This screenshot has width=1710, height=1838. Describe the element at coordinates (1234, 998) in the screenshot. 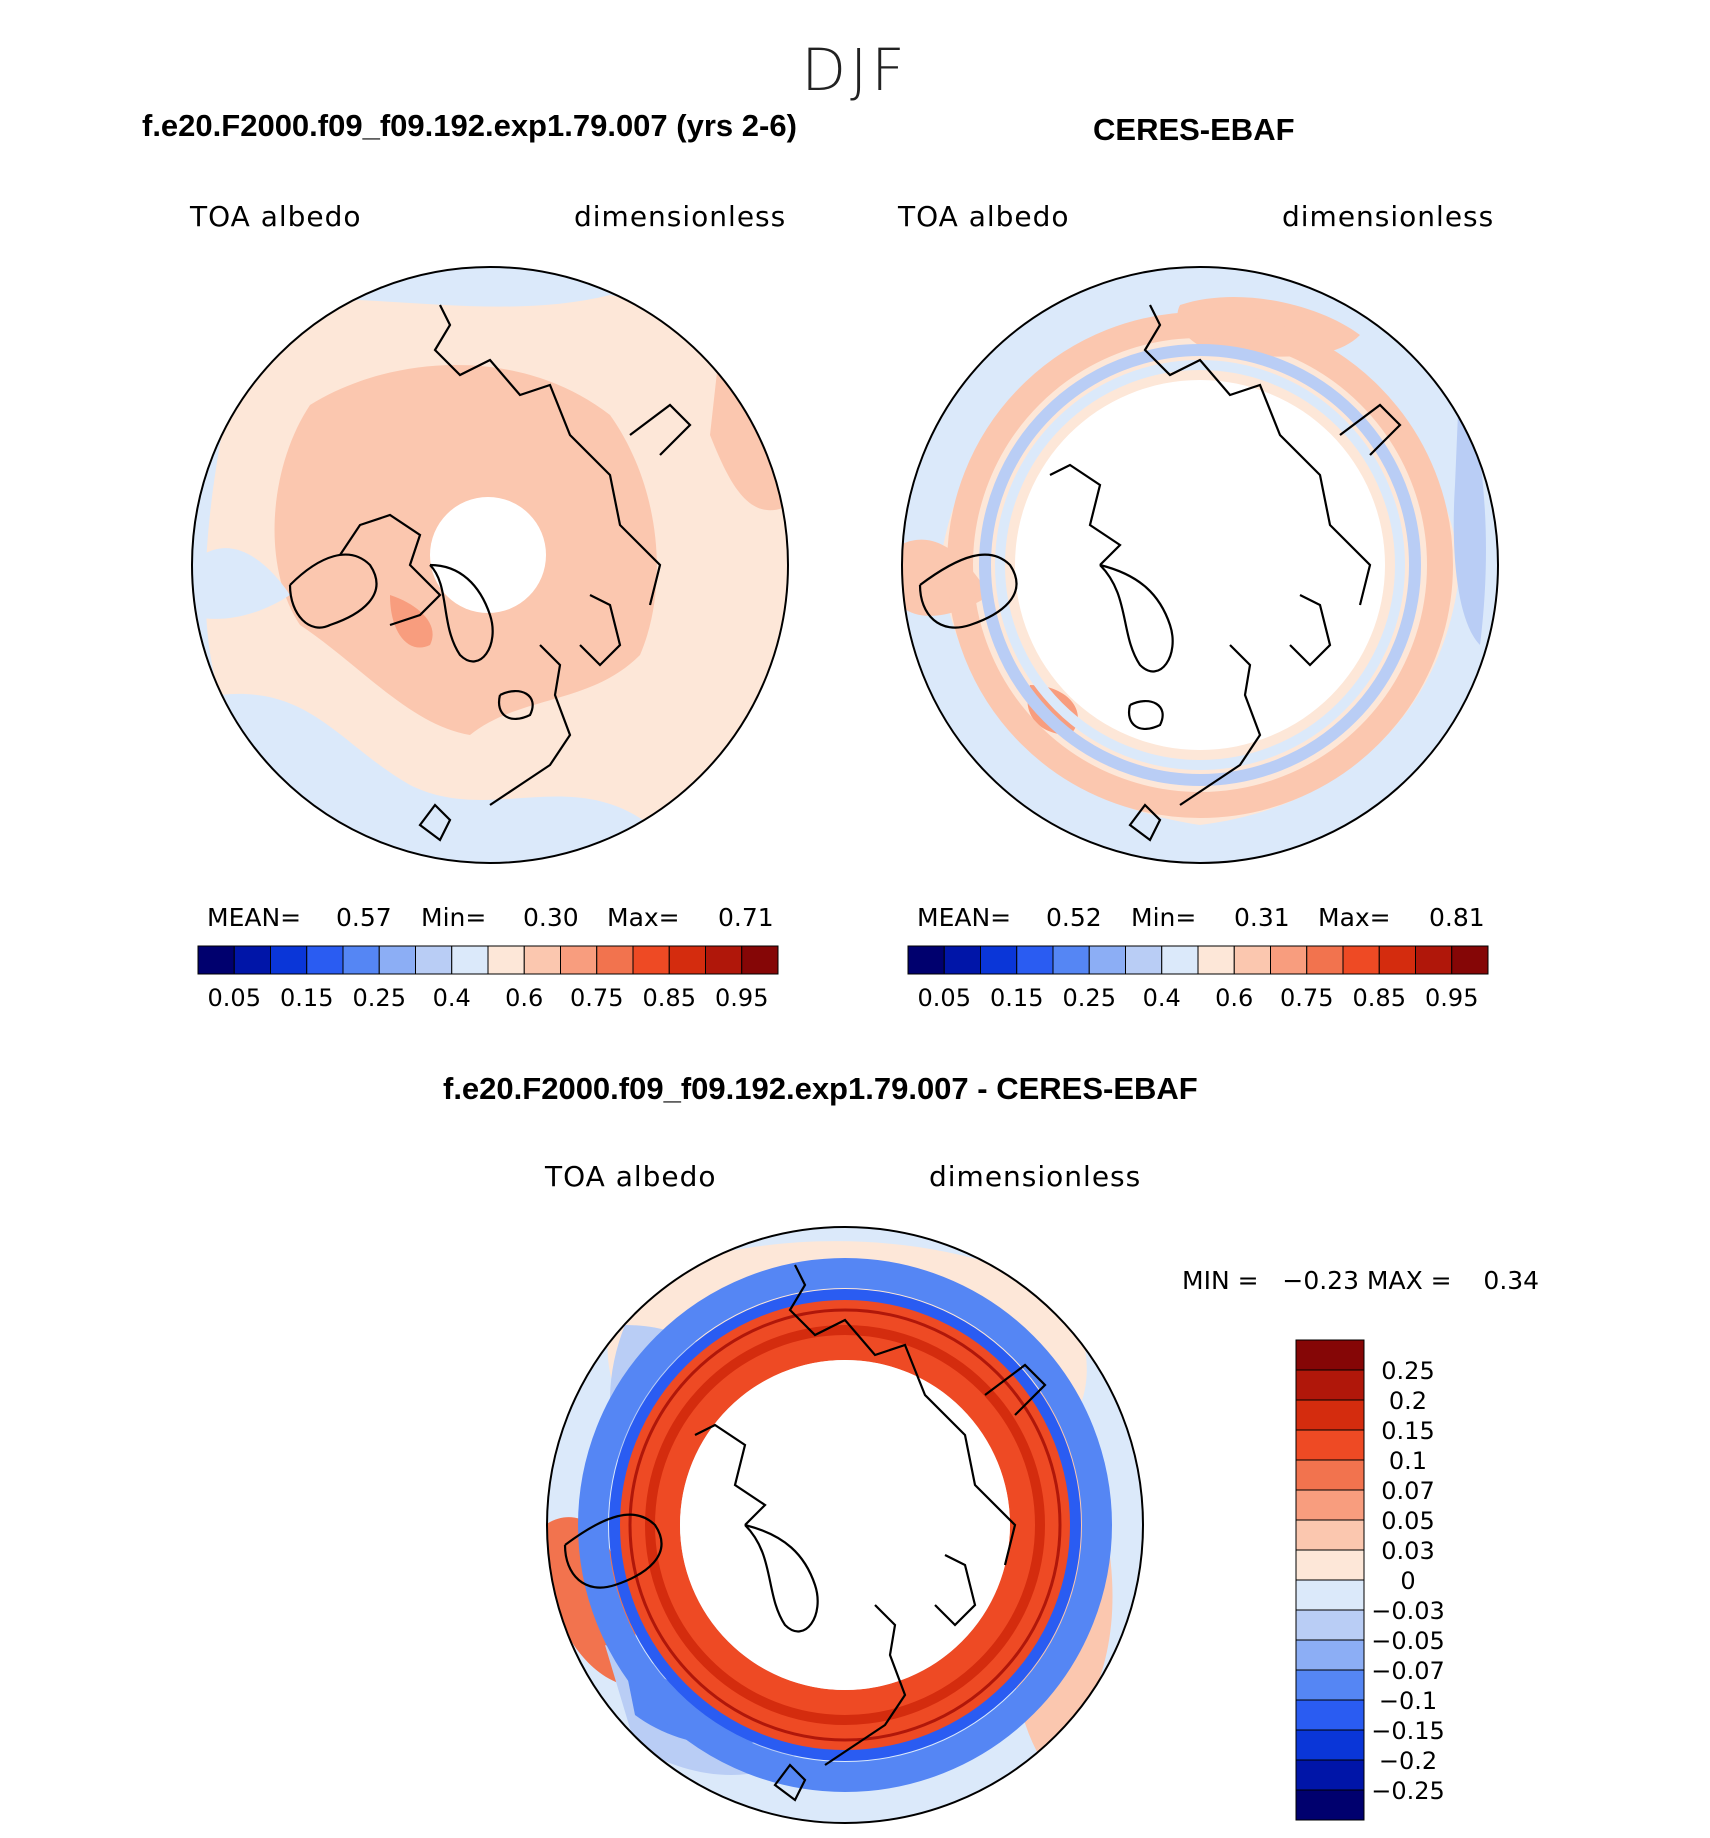

I see `obs-colorbar-tick-label: 0.6` at that location.